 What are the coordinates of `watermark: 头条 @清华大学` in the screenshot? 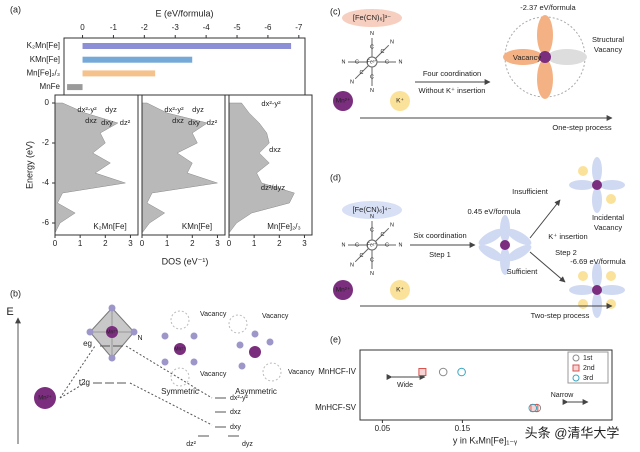 It's located at (572, 432).